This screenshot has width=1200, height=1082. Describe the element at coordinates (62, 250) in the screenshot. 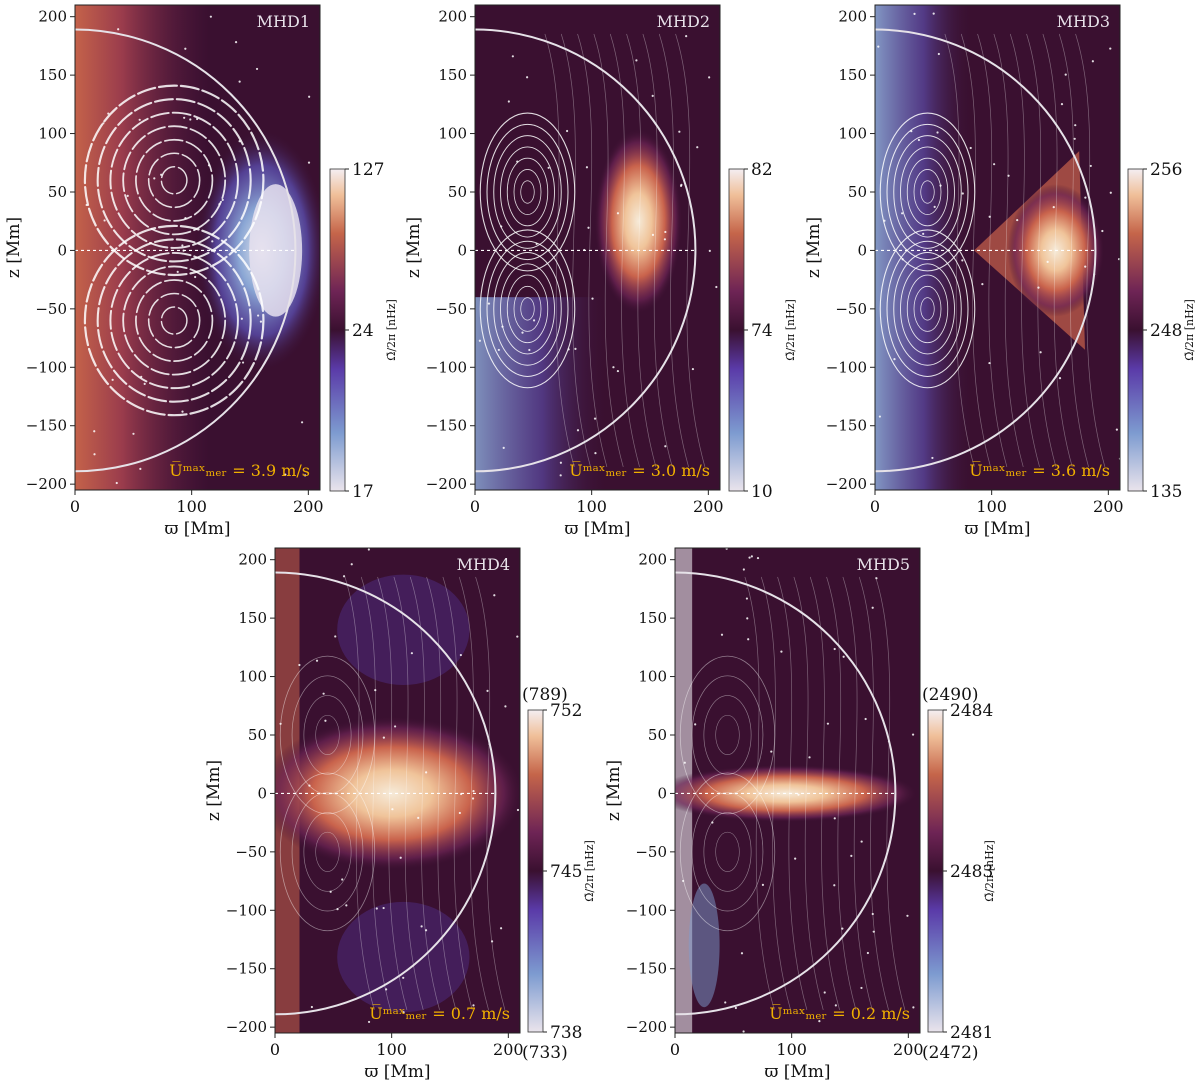

I see `y-tick-label: 0` at that location.